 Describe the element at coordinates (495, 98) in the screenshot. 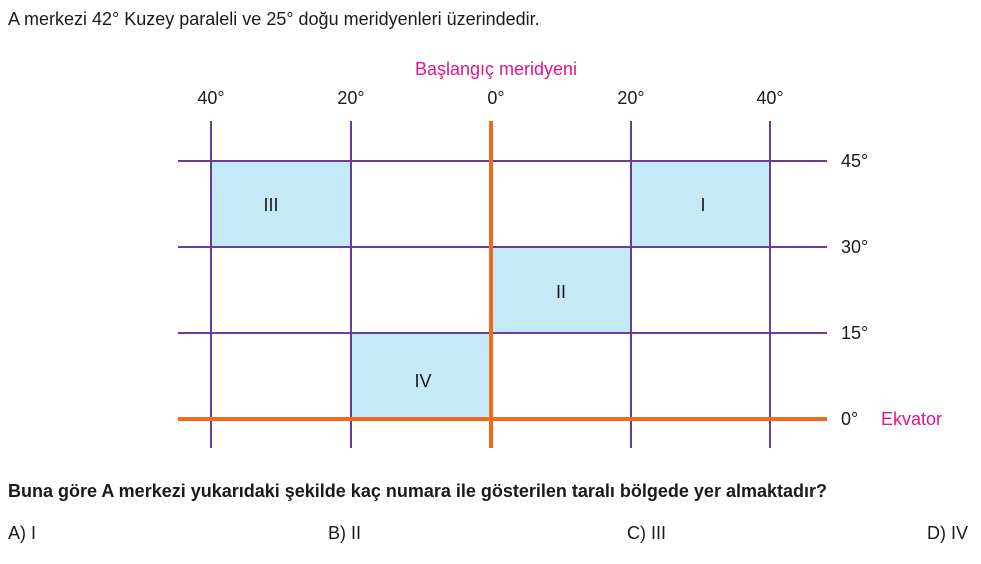

I see `meridian-label: 0°` at that location.